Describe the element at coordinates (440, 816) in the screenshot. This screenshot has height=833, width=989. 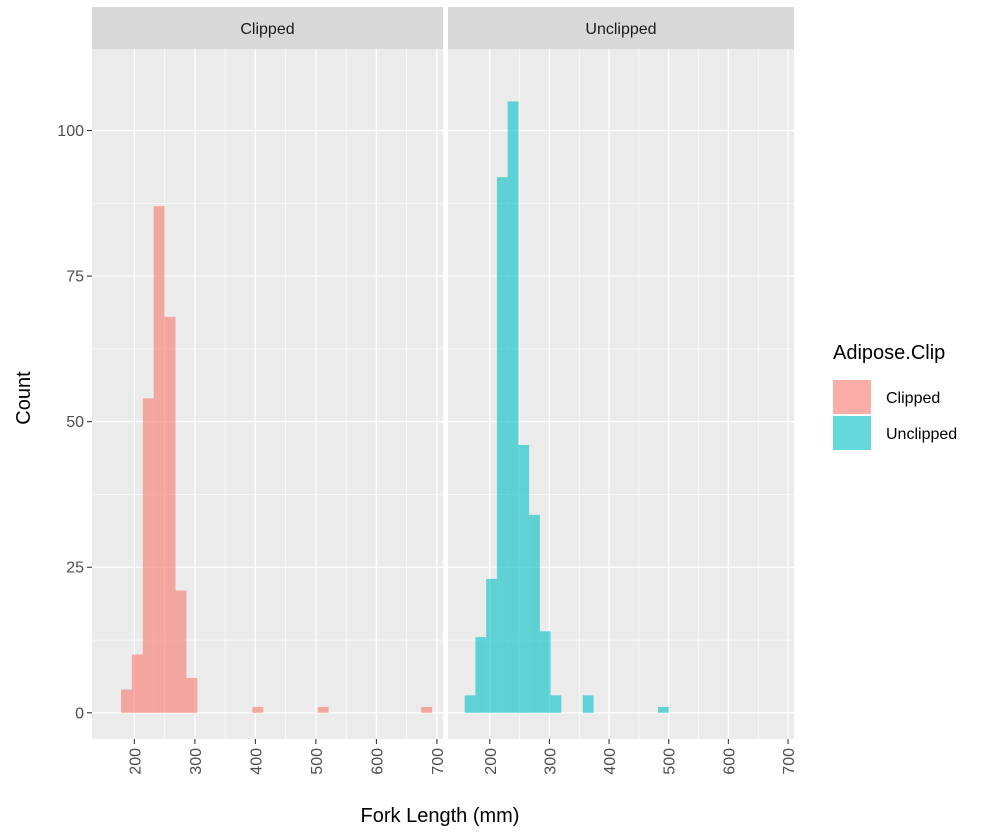
I see `x-axis-title: Fork Length (mm)` at that location.